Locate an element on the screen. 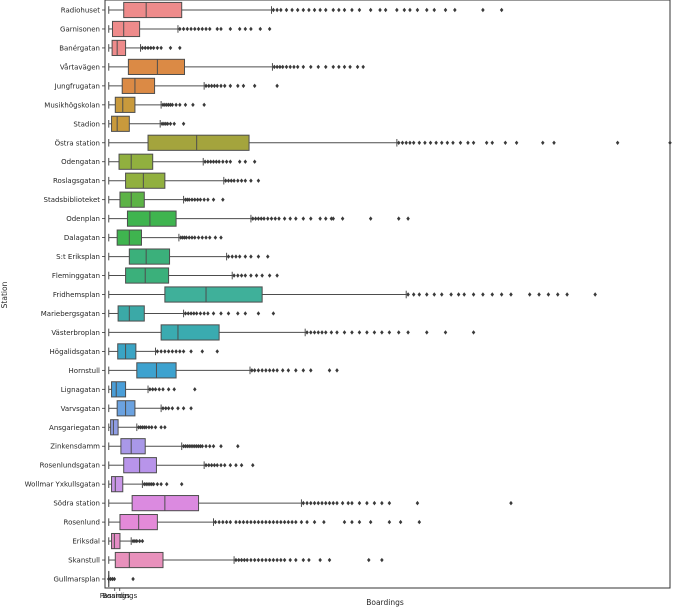 This screenshot has height=609, width=685. y-tick-label: Garnisonen is located at coordinates (80, 29).